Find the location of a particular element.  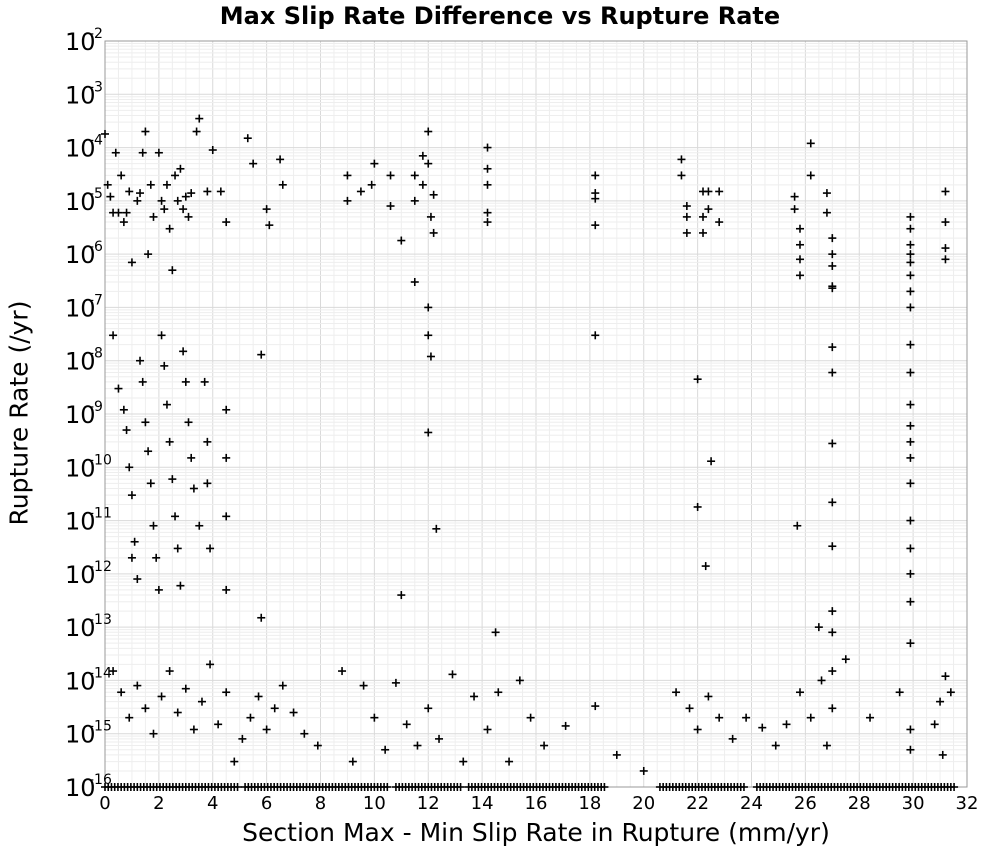

x-tick-label: 30 is located at coordinates (913, 803).